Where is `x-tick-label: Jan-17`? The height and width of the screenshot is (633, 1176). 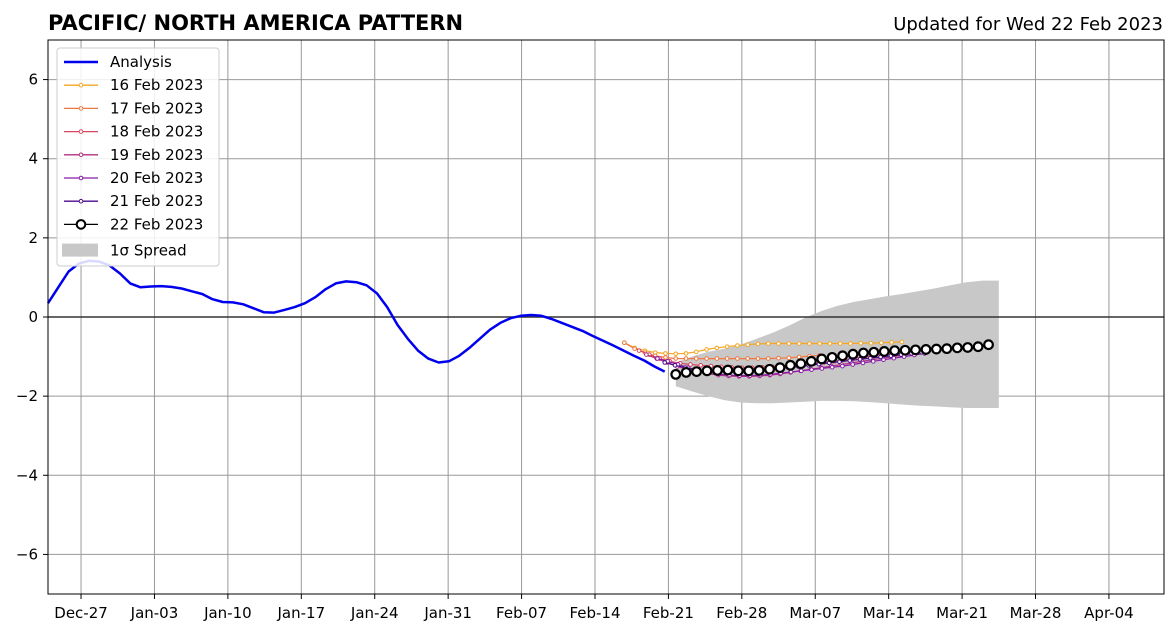 x-tick-label: Jan-17 is located at coordinates (300, 613).